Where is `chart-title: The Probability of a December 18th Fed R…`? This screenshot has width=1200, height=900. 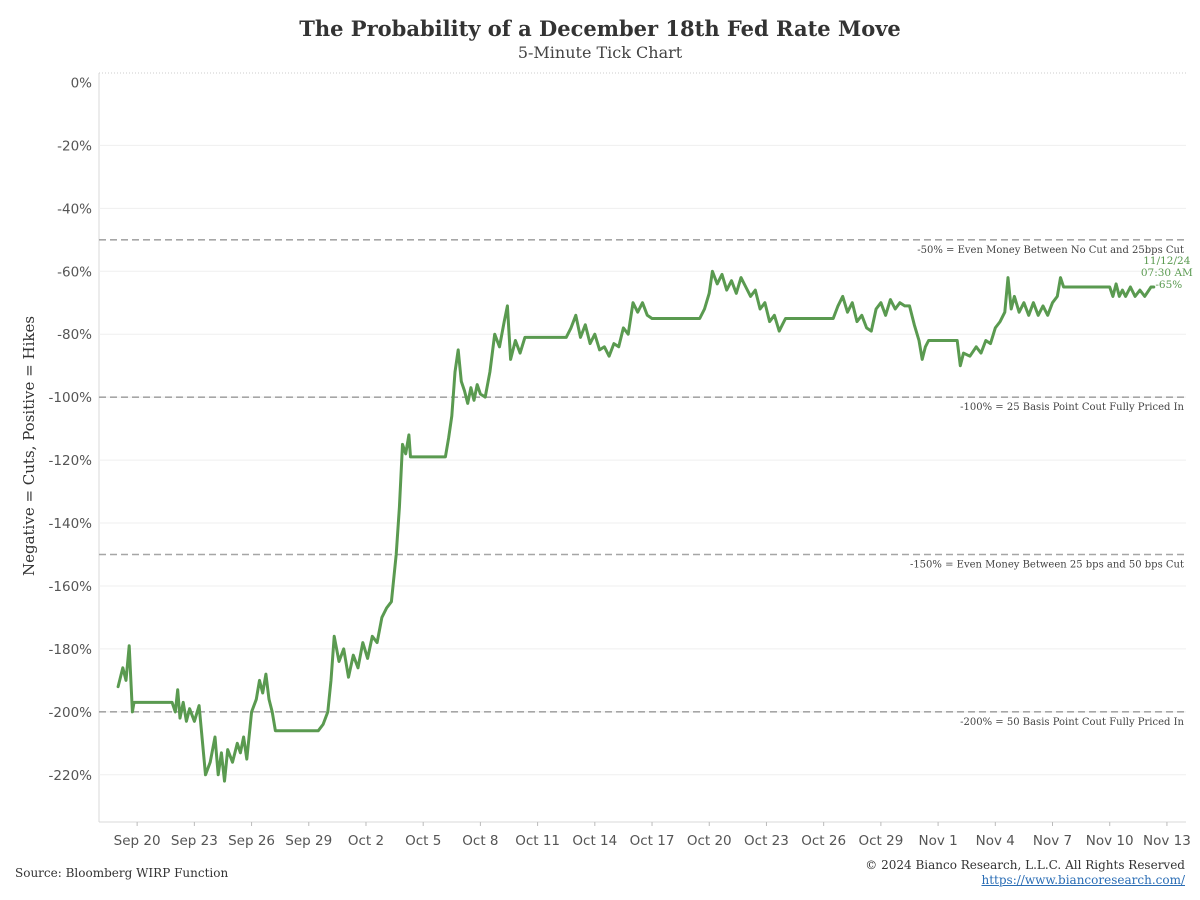
chart-title: The Probability of a December 18th Fed R… is located at coordinates (600, 28).